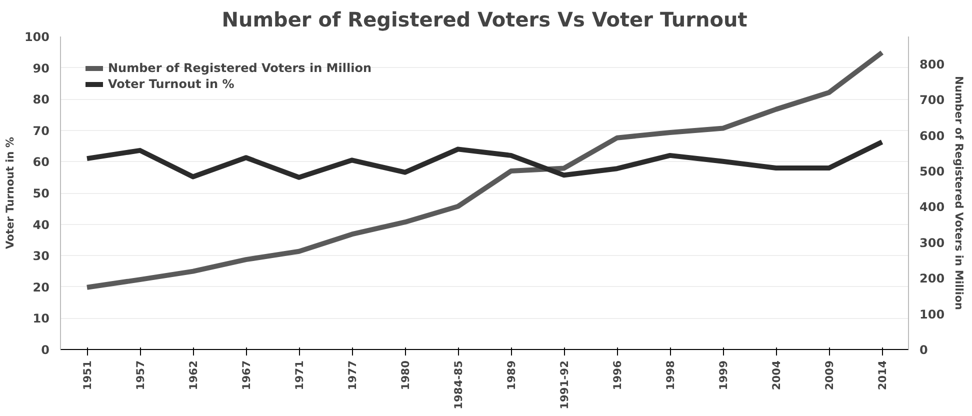  I want to click on y2-tick-label: 0, so click(924, 350).